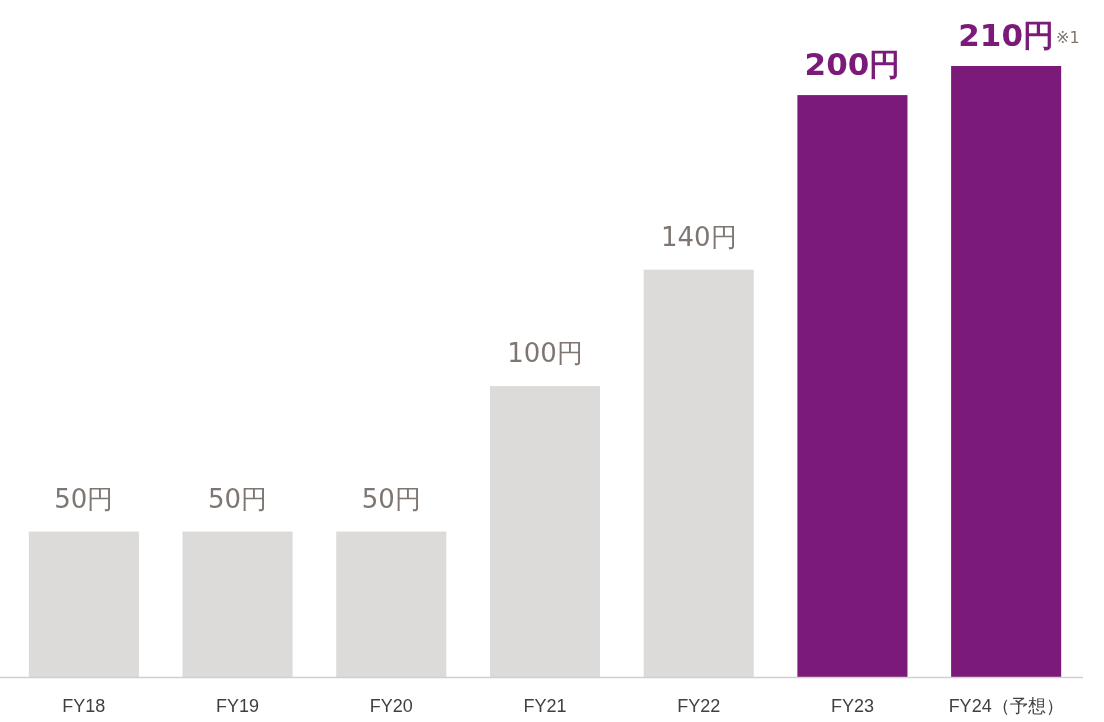 The width and height of the screenshot is (1104, 722). Describe the element at coordinates (852, 64) in the screenshot. I see `data-label: 200円` at that location.